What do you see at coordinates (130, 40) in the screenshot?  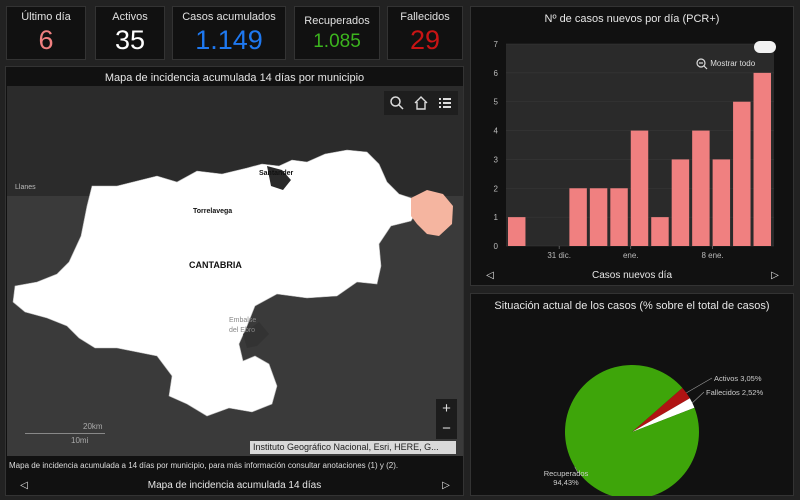 I see `kpi-value: 35` at bounding box center [130, 40].